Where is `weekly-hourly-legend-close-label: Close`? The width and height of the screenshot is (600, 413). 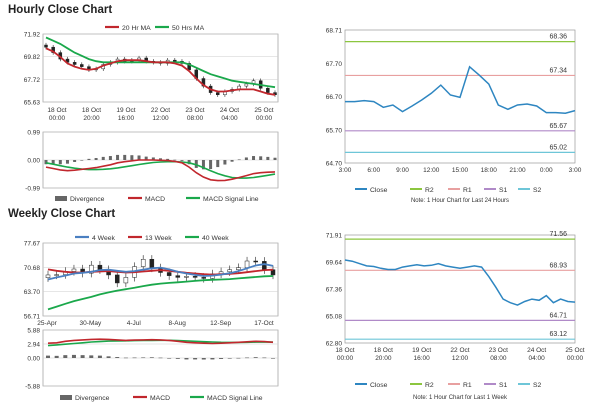
weekly-hourly-legend-close-label: Close is located at coordinates (379, 385).